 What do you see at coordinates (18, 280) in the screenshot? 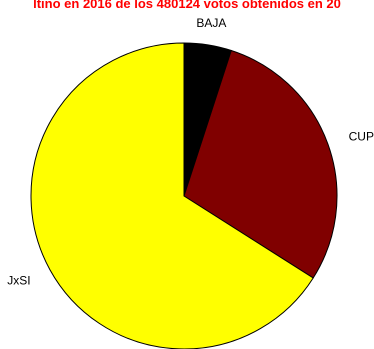
I see `pie-label-jxsi: JxSI` at bounding box center [18, 280].